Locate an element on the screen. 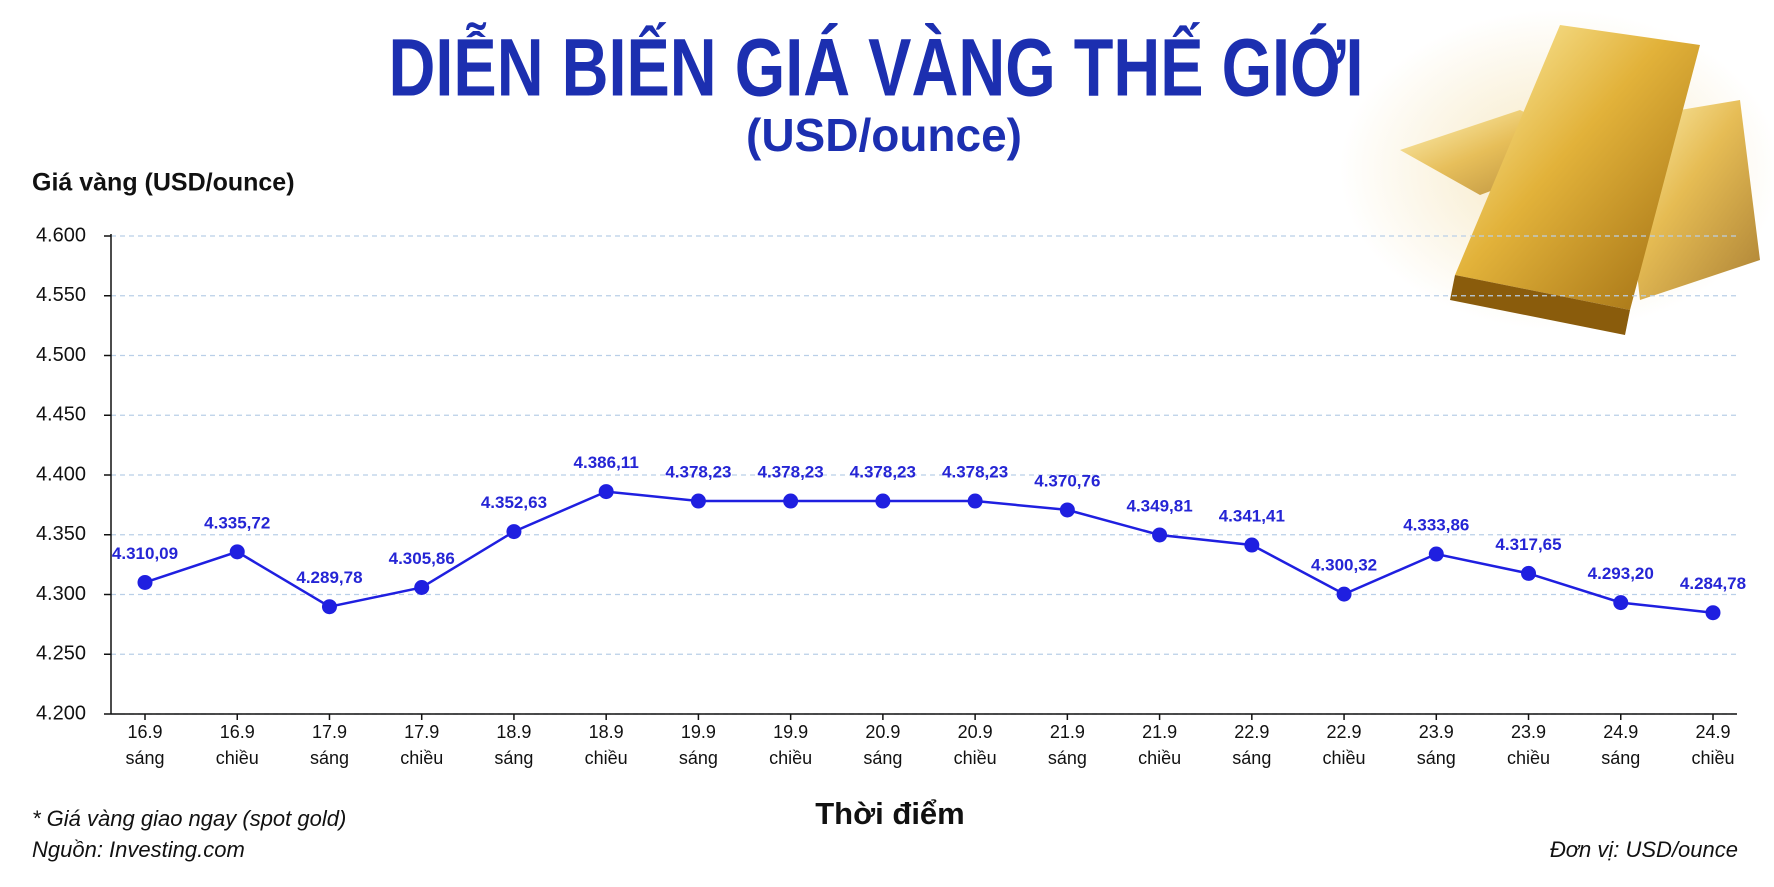 The height and width of the screenshot is (887, 1774). data-label: 4.333,86 is located at coordinates (1436, 525).